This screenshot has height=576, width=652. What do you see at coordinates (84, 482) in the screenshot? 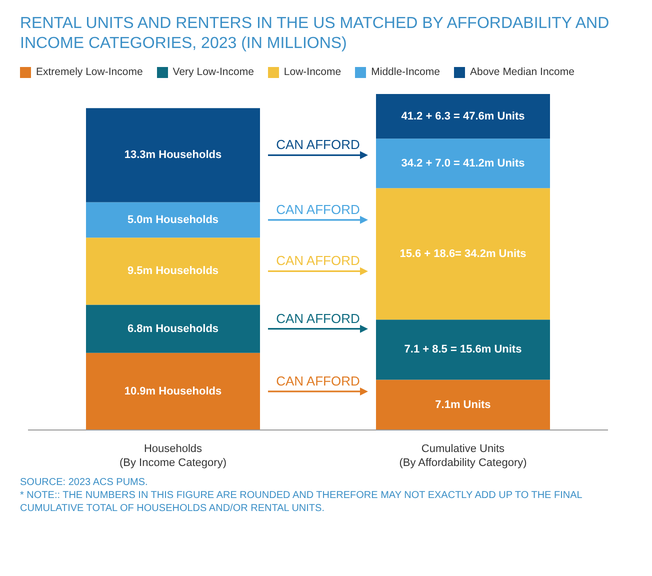
I see `source-note: SOURCE: 2023 ACS PUMS.` at bounding box center [84, 482].